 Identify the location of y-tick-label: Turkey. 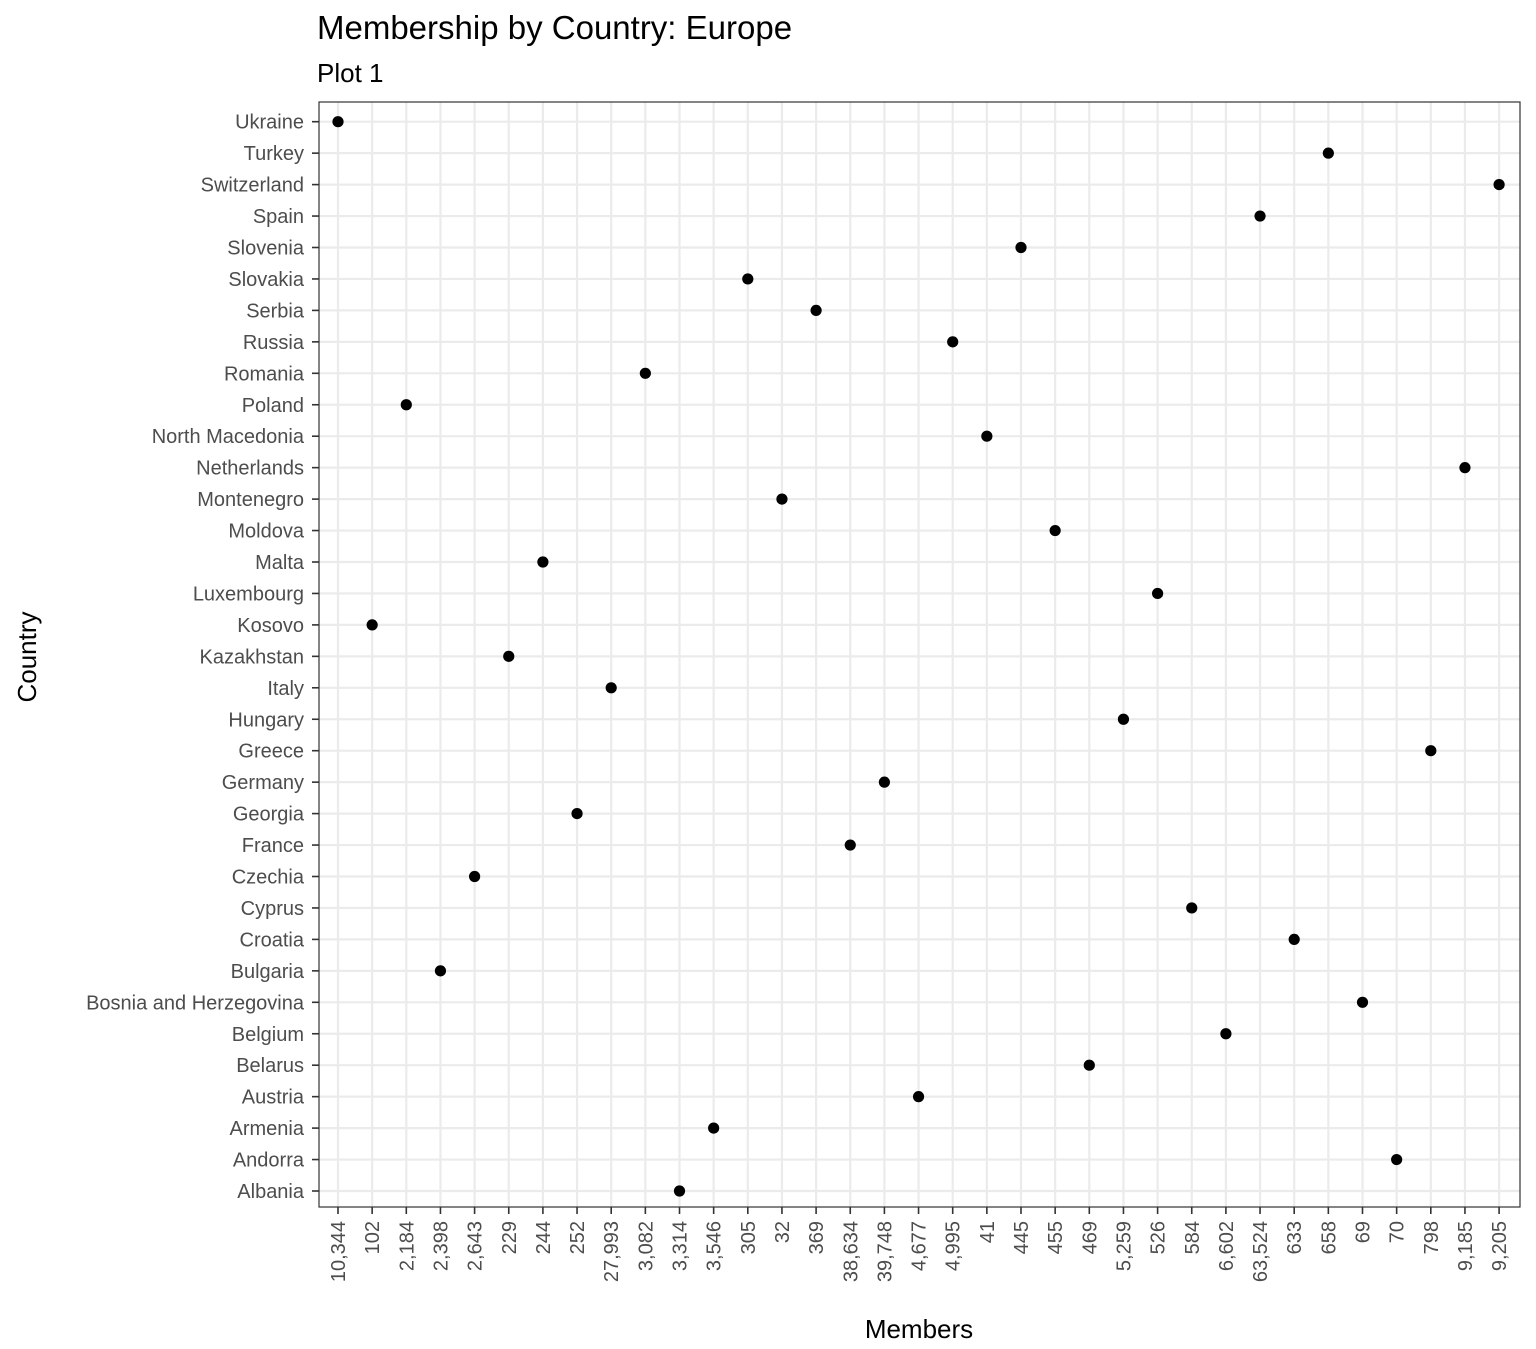
(274, 154).